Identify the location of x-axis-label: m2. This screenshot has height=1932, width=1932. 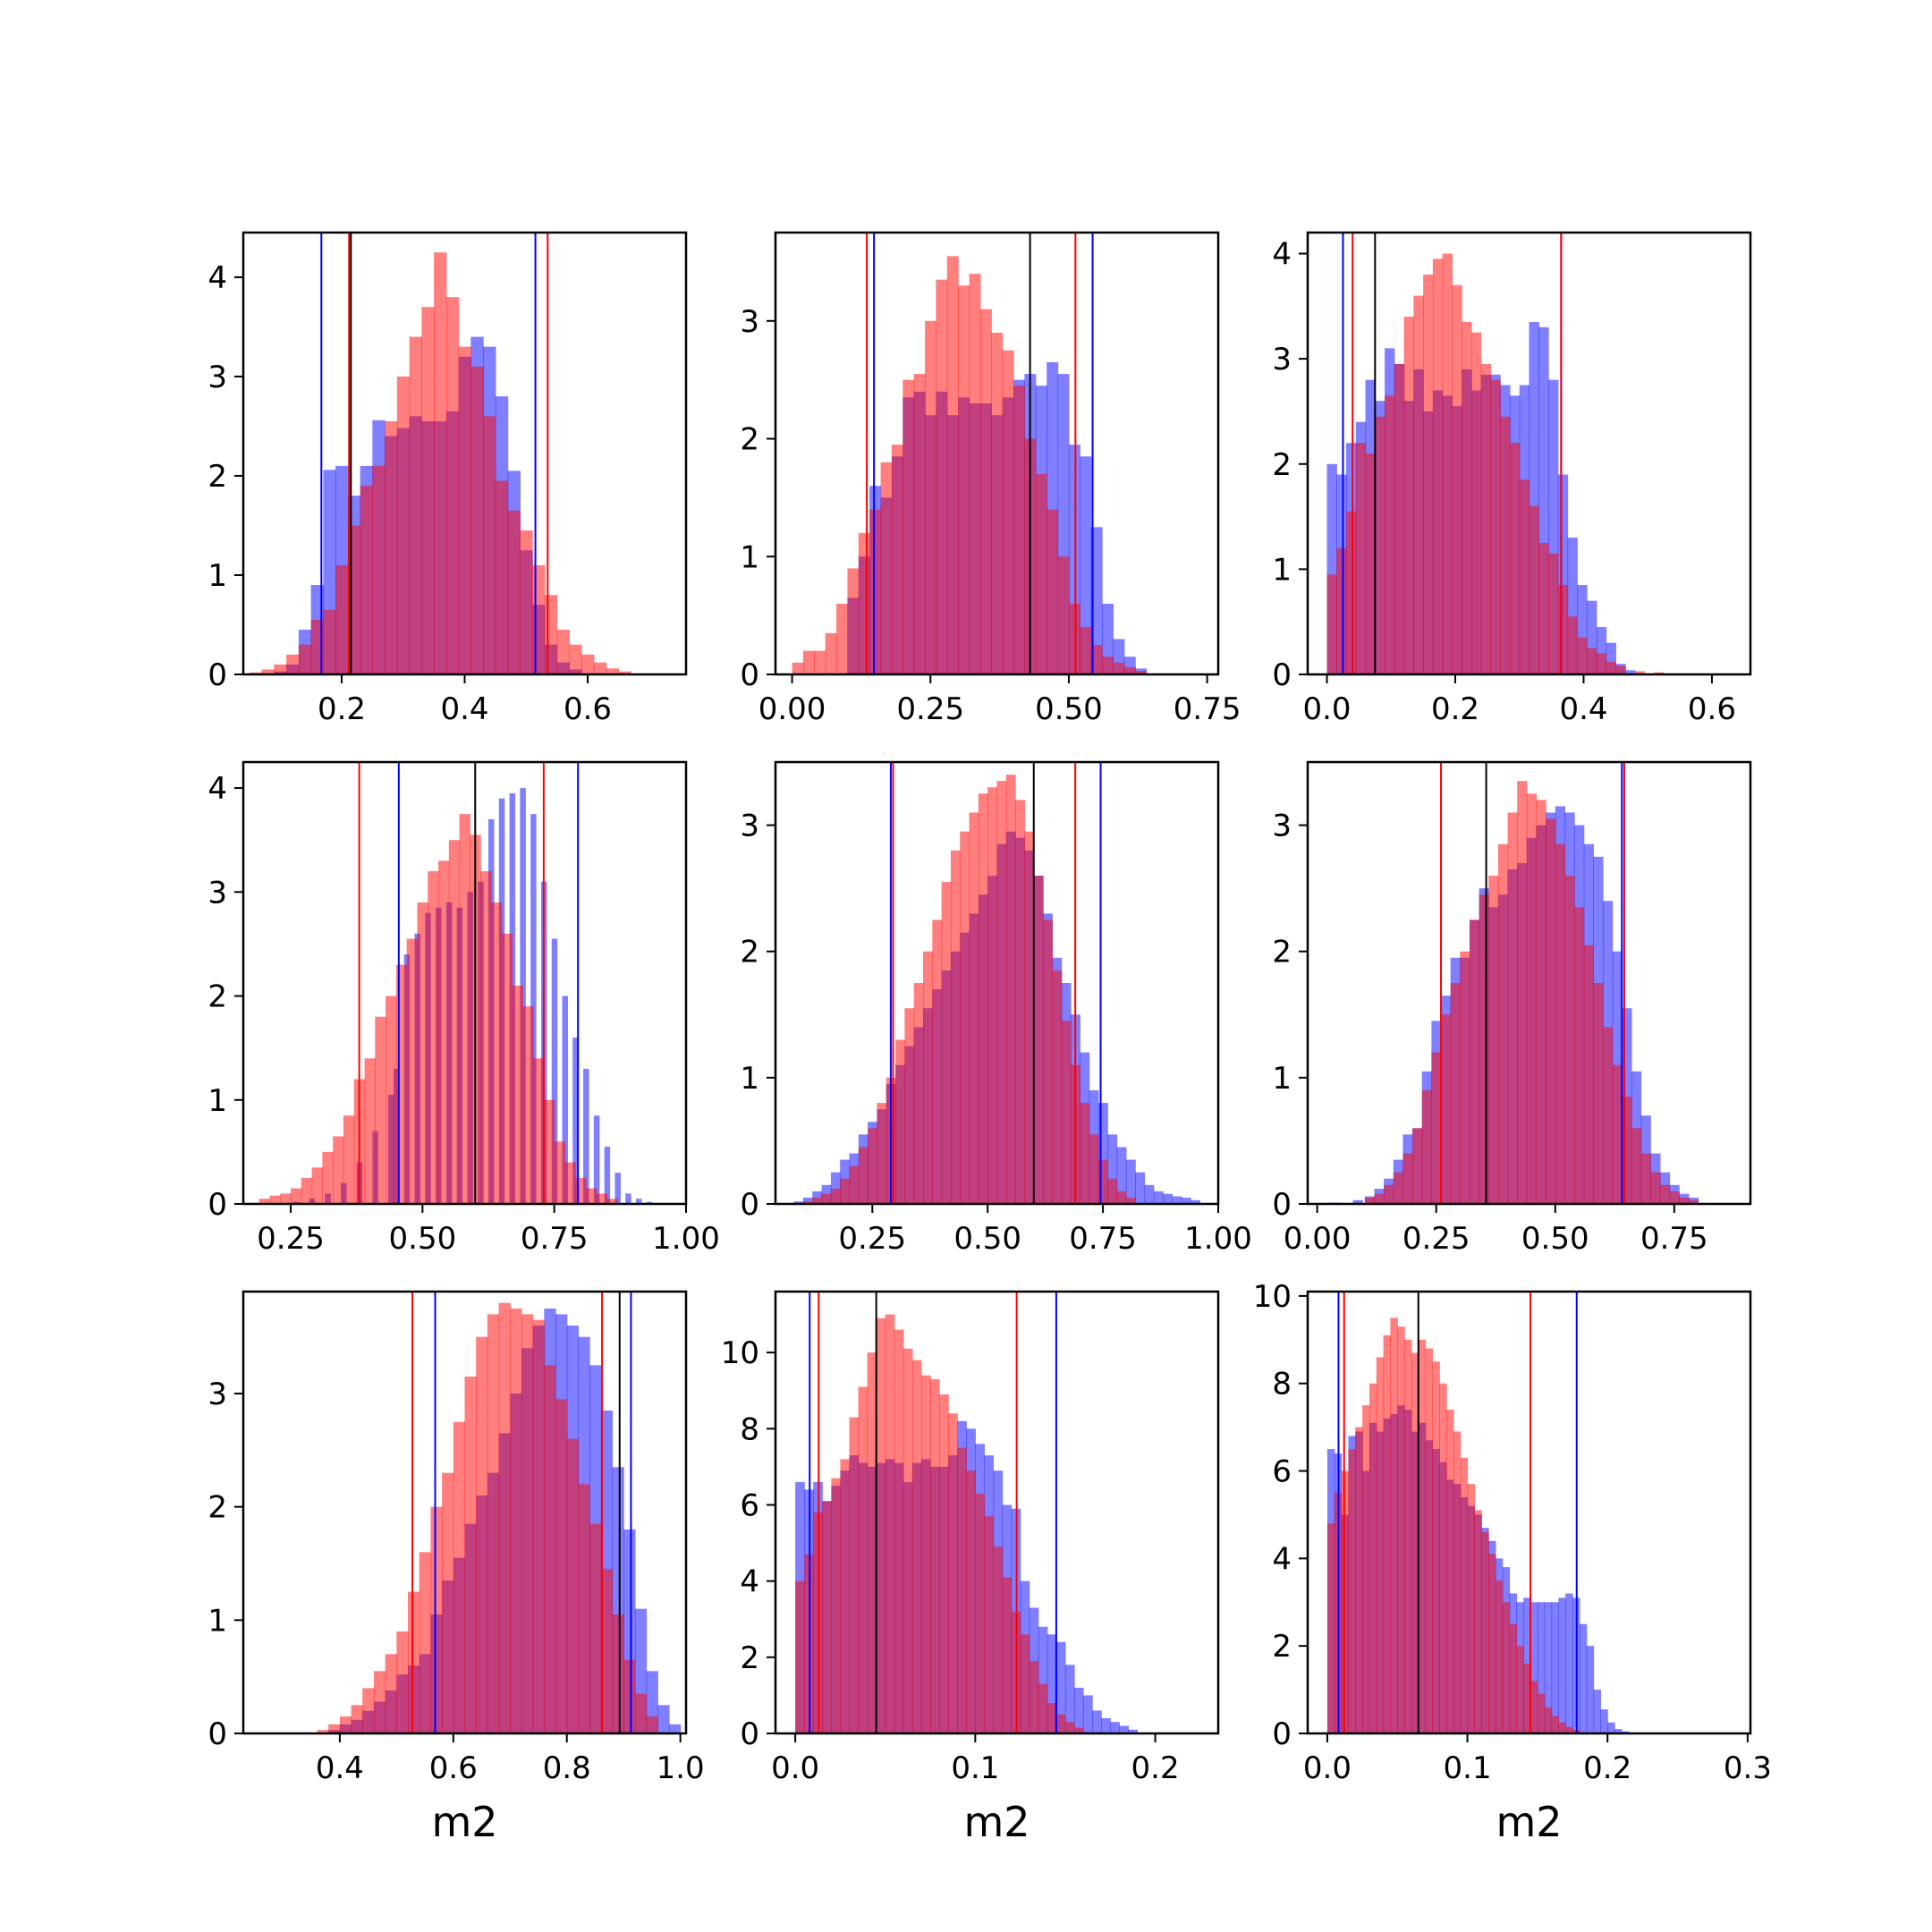
(1529, 1822).